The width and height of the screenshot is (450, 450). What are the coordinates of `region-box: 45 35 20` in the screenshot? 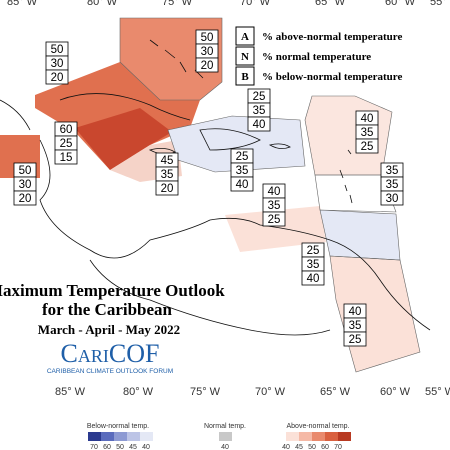 It's located at (167, 174).